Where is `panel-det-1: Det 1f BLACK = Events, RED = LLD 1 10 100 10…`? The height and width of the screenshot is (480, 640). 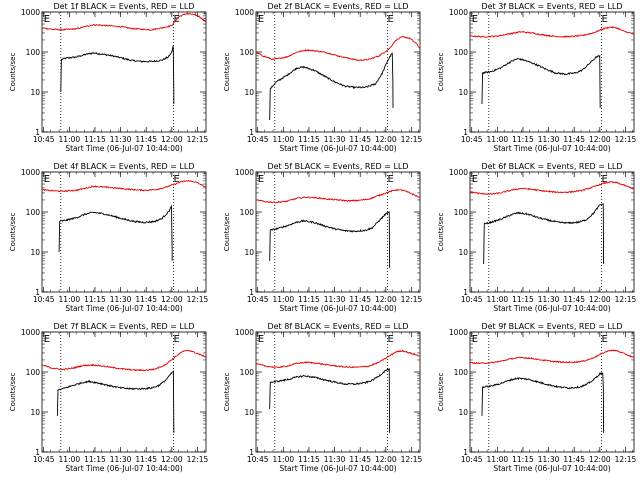
panel-det-1: Det 1f BLACK = Events, RED = LLD 1 10 100 10… is located at coordinates (108, 77).